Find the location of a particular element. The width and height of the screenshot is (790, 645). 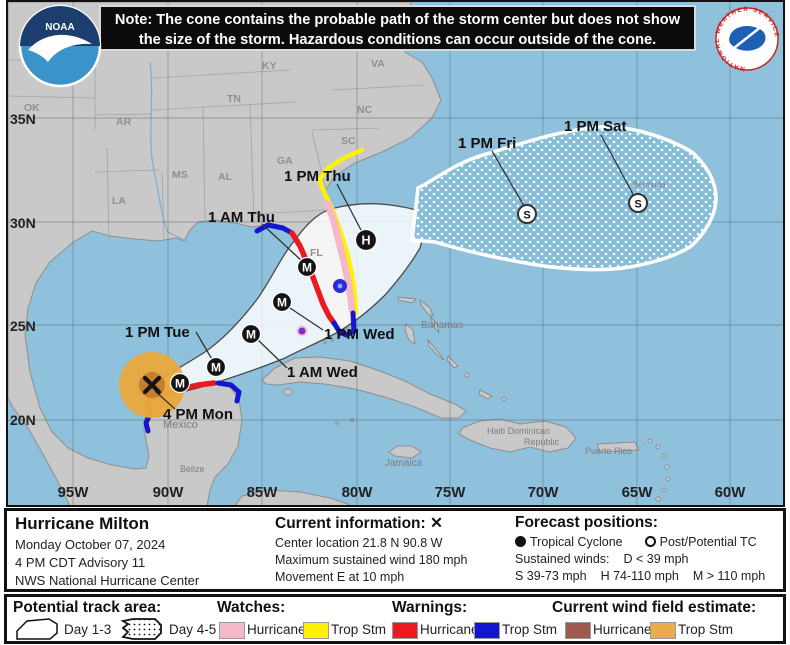

state-label: TN is located at coordinates (234, 99).